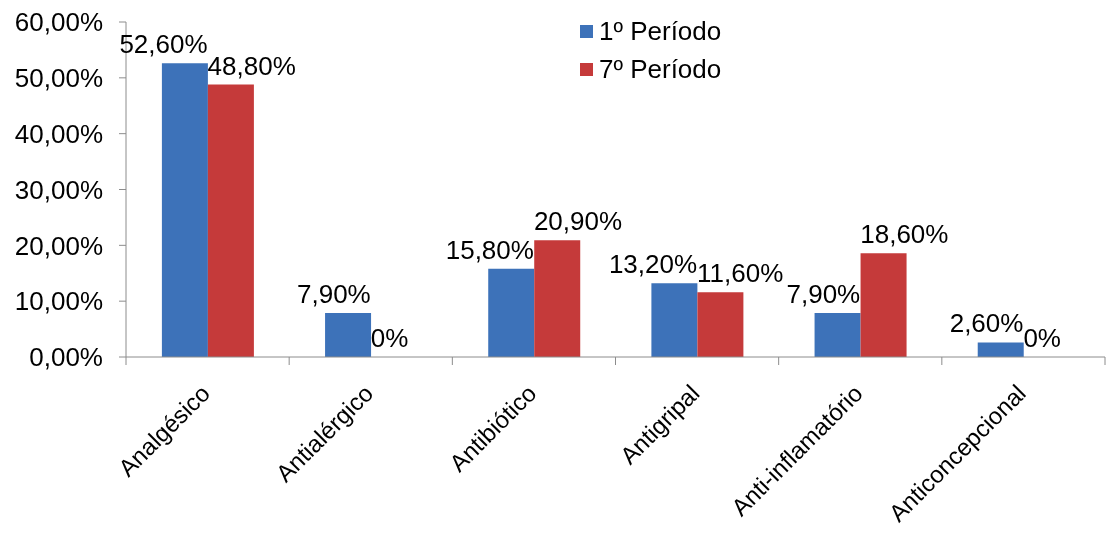 The height and width of the screenshot is (534, 1107). I want to click on data-label: 13,20%, so click(653, 264).